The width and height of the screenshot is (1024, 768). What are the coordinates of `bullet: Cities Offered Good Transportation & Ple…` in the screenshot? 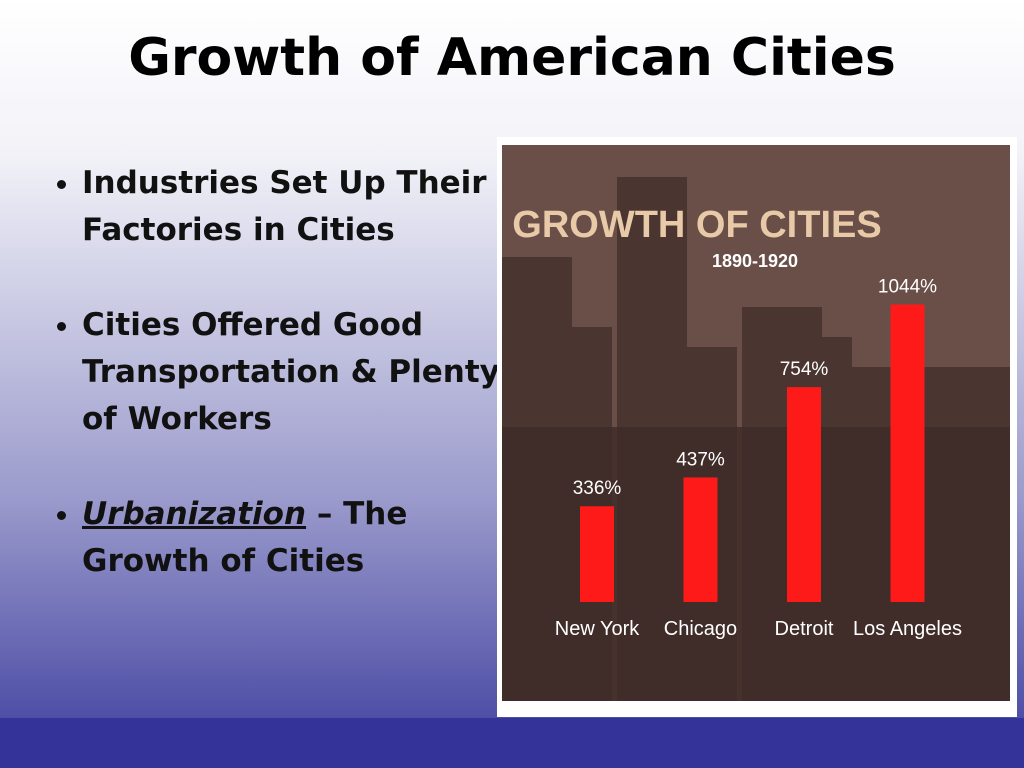 It's located at (307, 372).